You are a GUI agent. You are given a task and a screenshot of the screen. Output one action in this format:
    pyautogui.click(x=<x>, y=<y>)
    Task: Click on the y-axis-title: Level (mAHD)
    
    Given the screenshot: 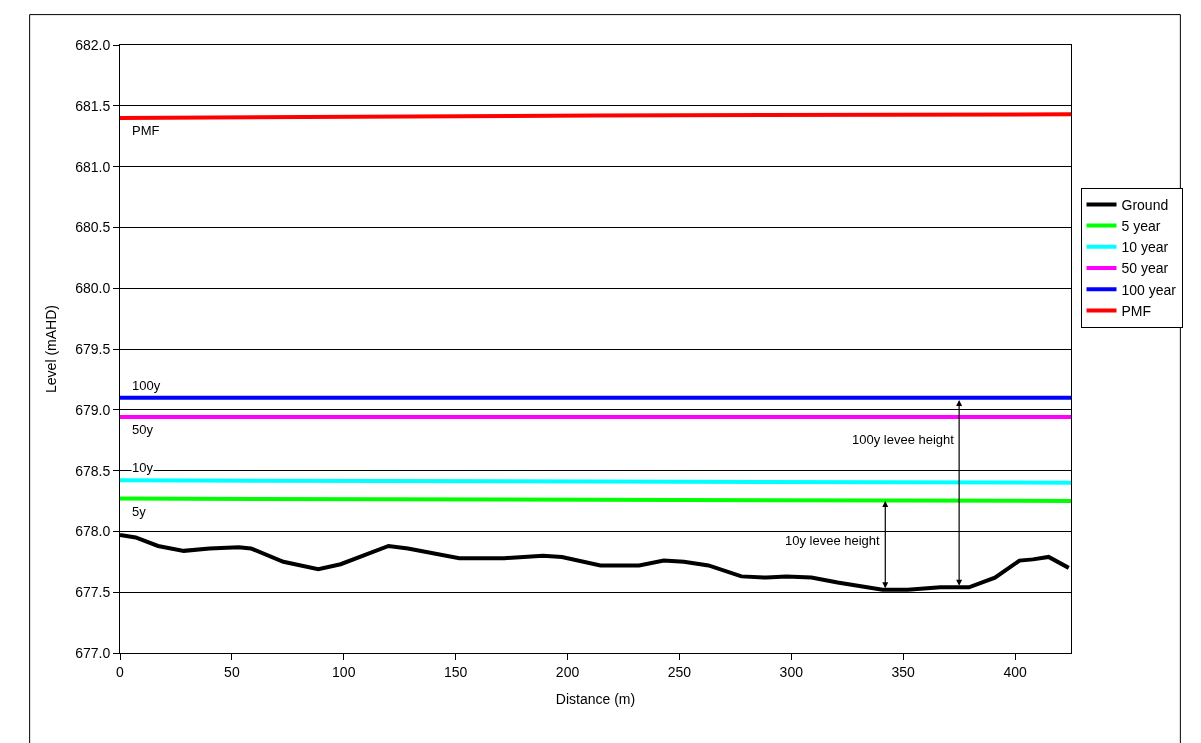 What is the action you would take?
    pyautogui.click(x=50, y=349)
    